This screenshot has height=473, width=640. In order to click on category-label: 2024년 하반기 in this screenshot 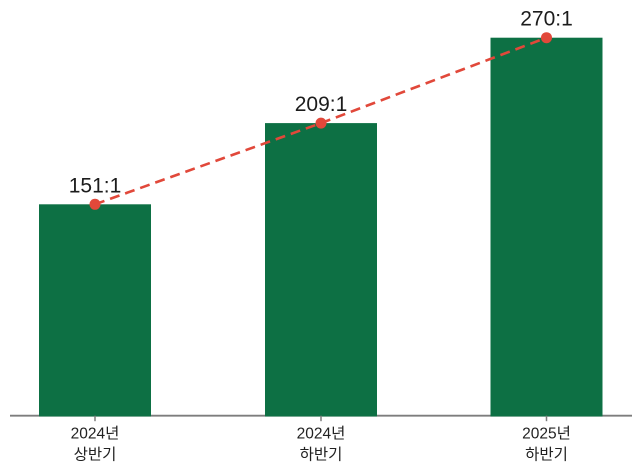, I will do `click(321, 444)`.